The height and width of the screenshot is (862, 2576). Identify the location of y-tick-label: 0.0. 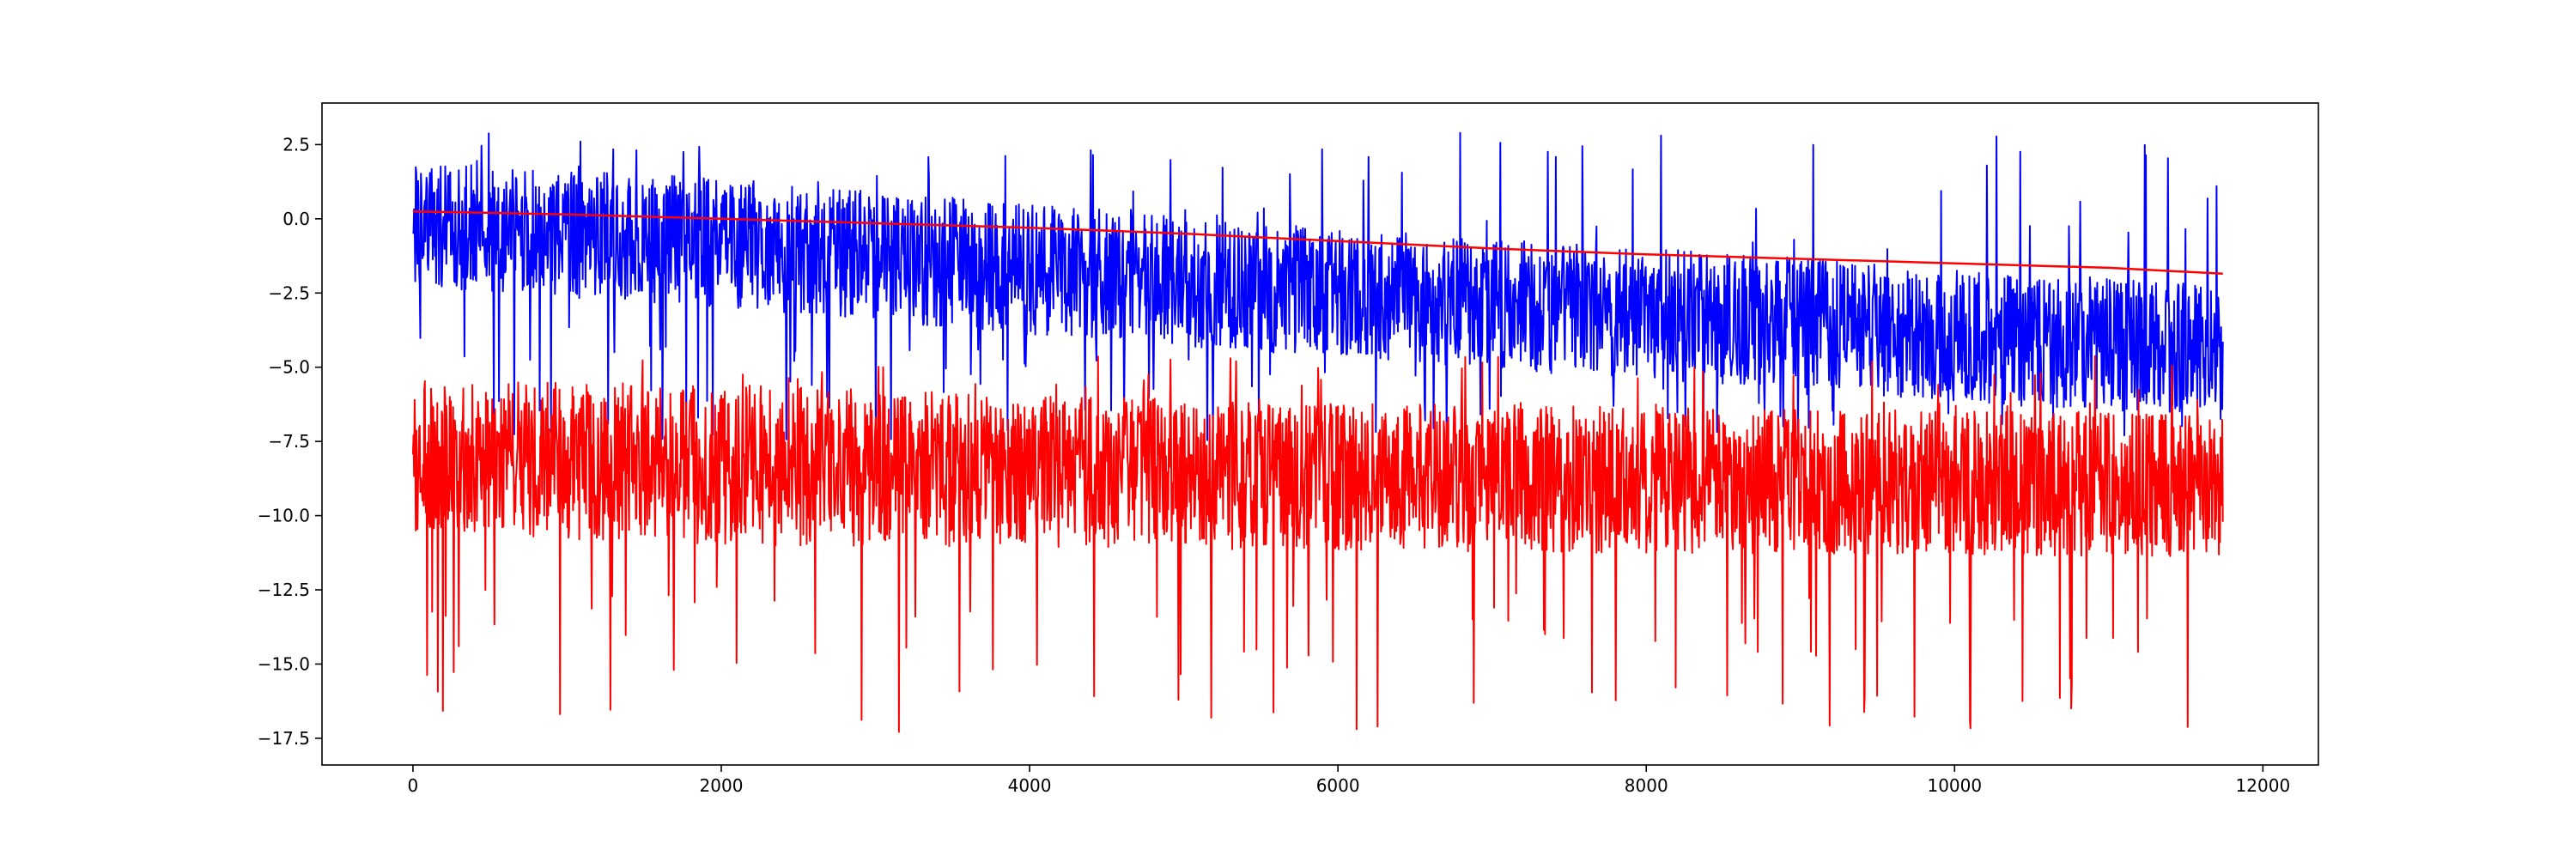
(296, 219).